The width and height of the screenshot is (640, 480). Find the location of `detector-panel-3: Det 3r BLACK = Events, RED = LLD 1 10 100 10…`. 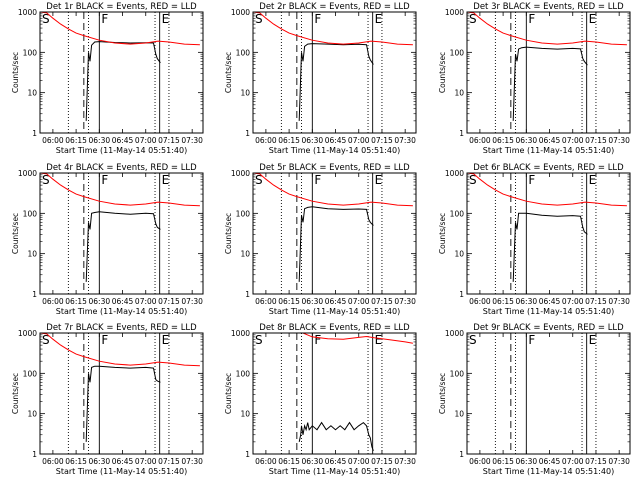

detector-panel-3: Det 3r BLACK = Events, RED = LLD 1 10 100 10… is located at coordinates (534, 78).